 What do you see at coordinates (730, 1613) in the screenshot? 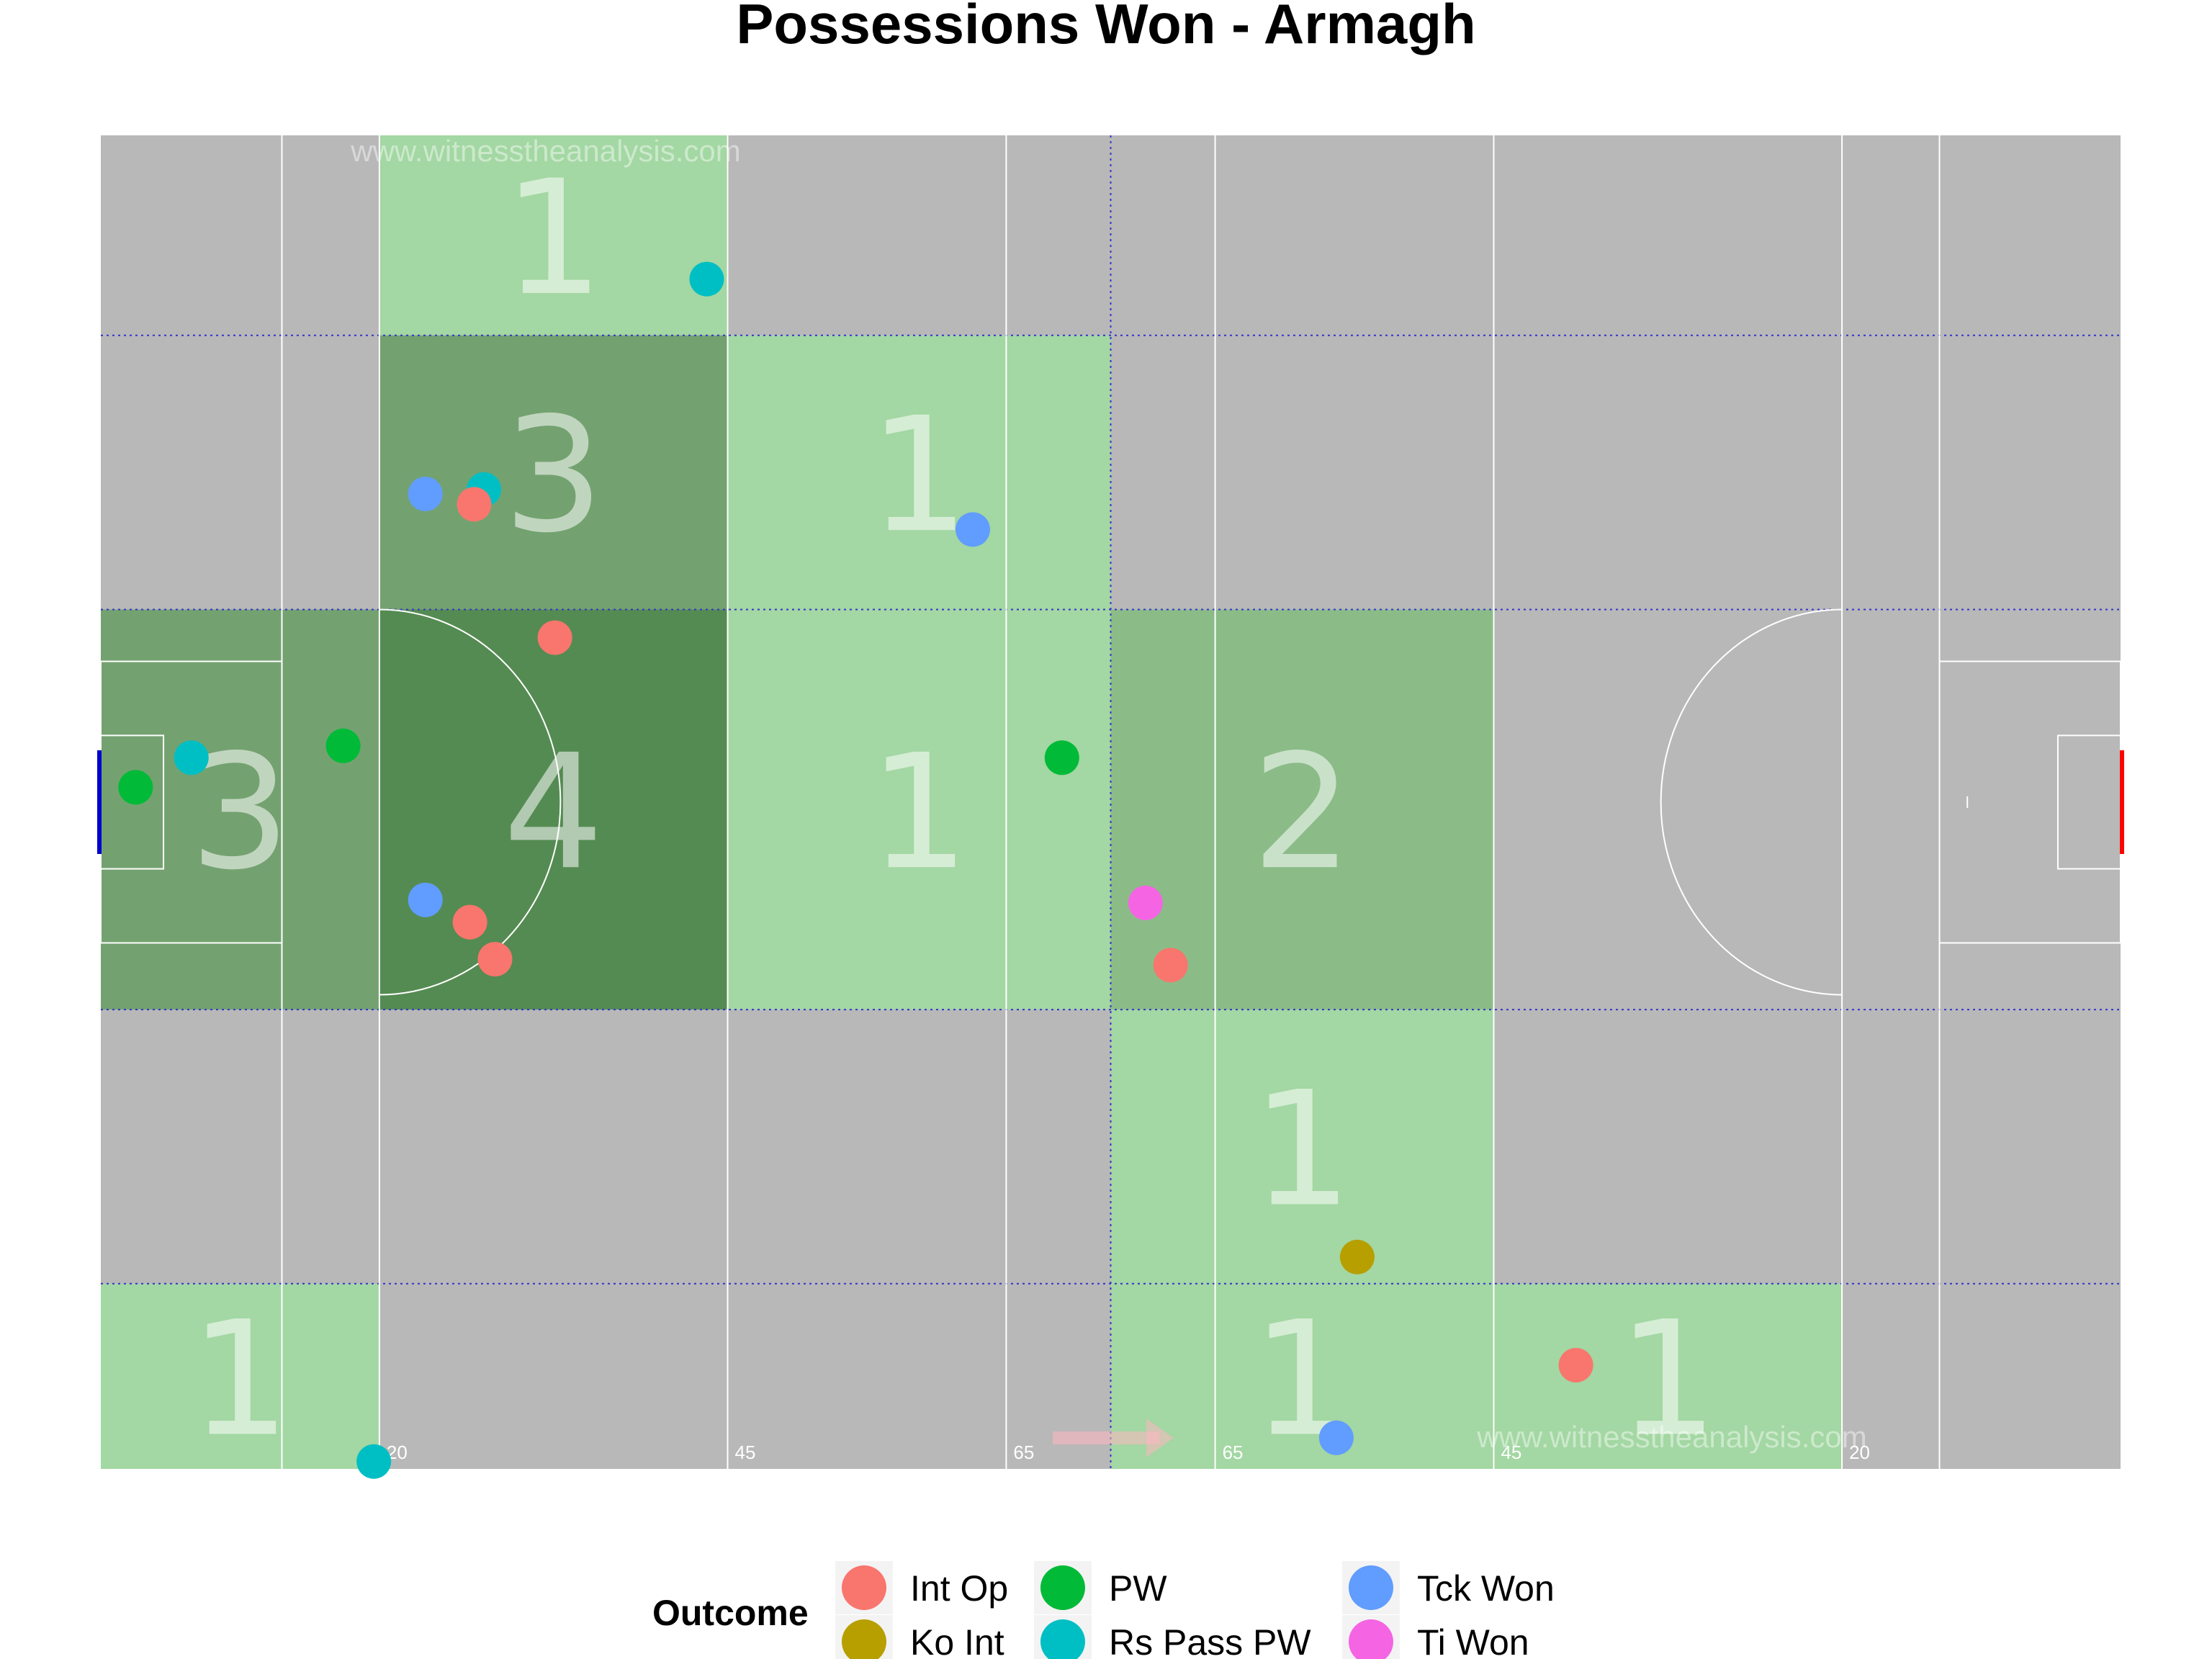
I see `legend-title: Outcome` at bounding box center [730, 1613].